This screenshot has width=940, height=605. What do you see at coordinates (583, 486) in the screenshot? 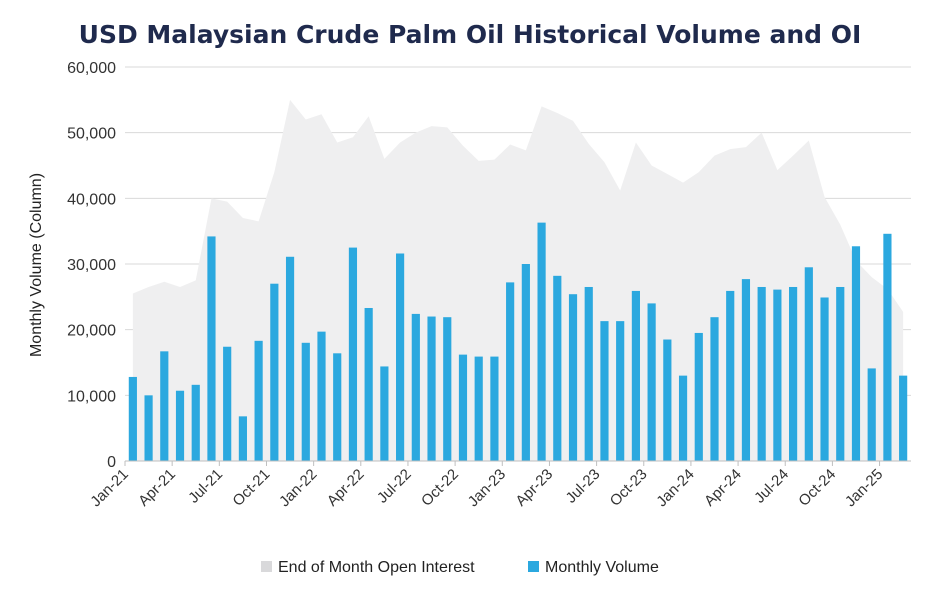
I see `x-tick-label: Jul-23` at bounding box center [583, 486].